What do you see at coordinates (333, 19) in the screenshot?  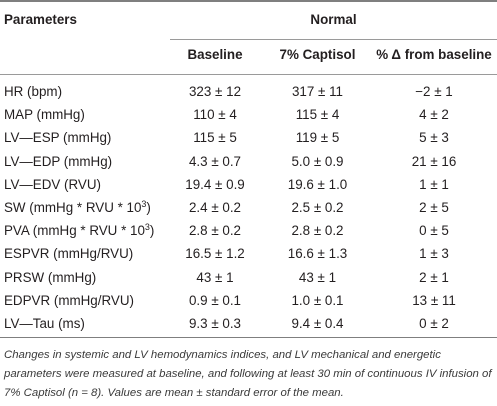 I see `header-group-normal: Normal` at bounding box center [333, 19].